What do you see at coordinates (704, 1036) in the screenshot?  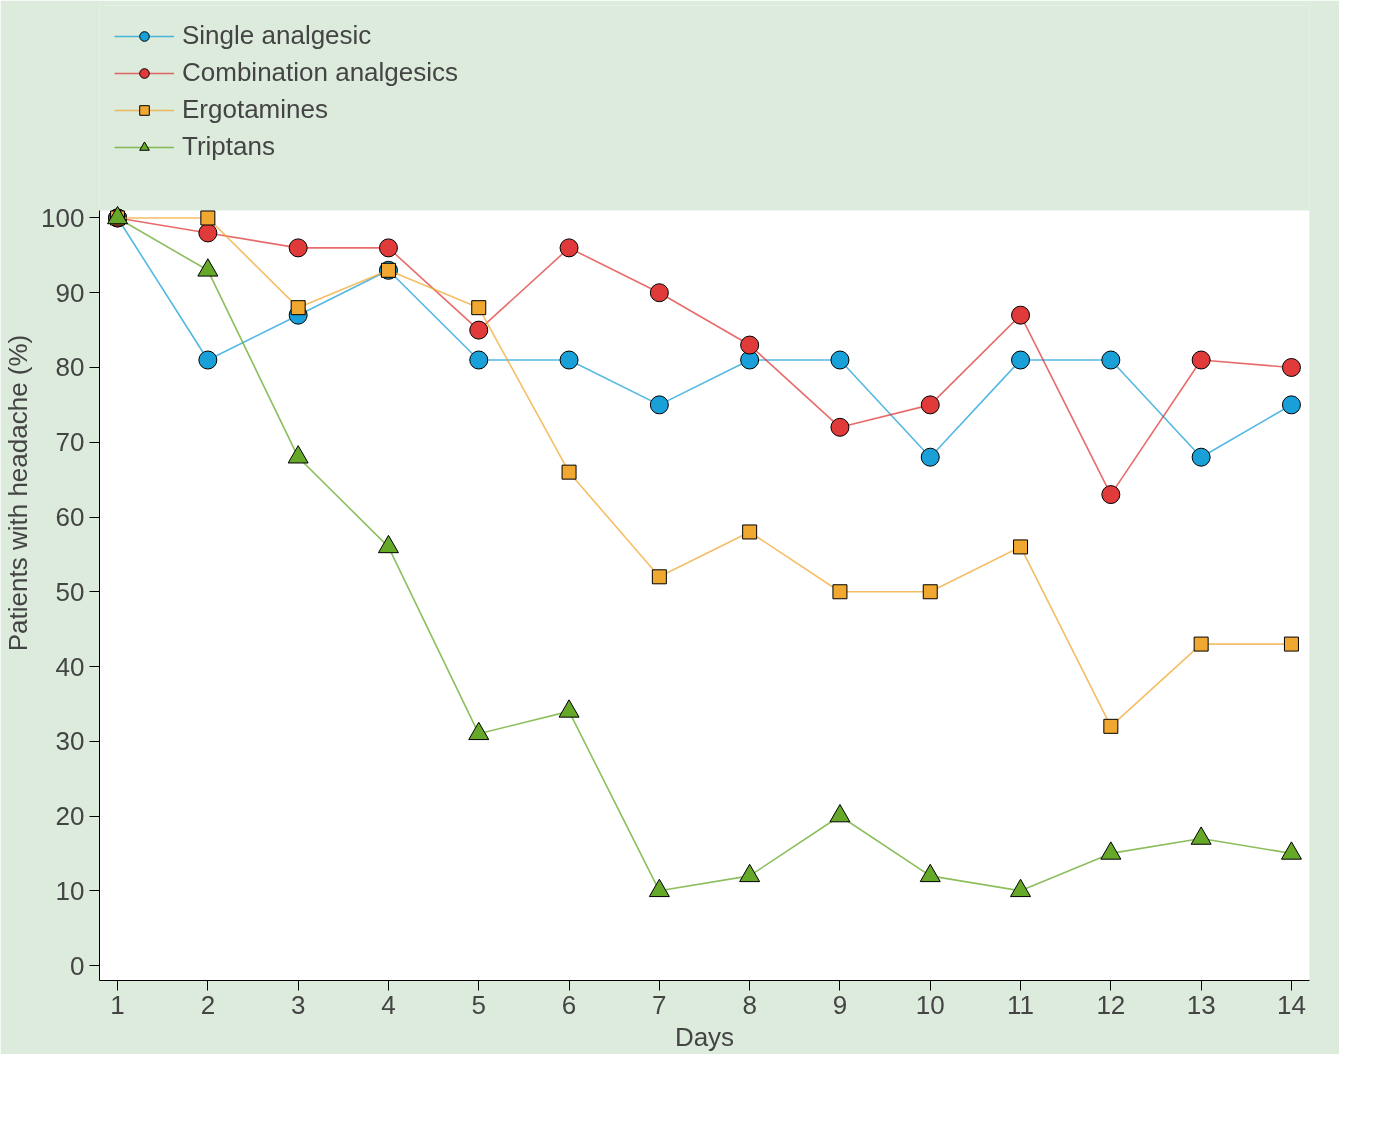 I see `x-axis-title: Days` at bounding box center [704, 1036].